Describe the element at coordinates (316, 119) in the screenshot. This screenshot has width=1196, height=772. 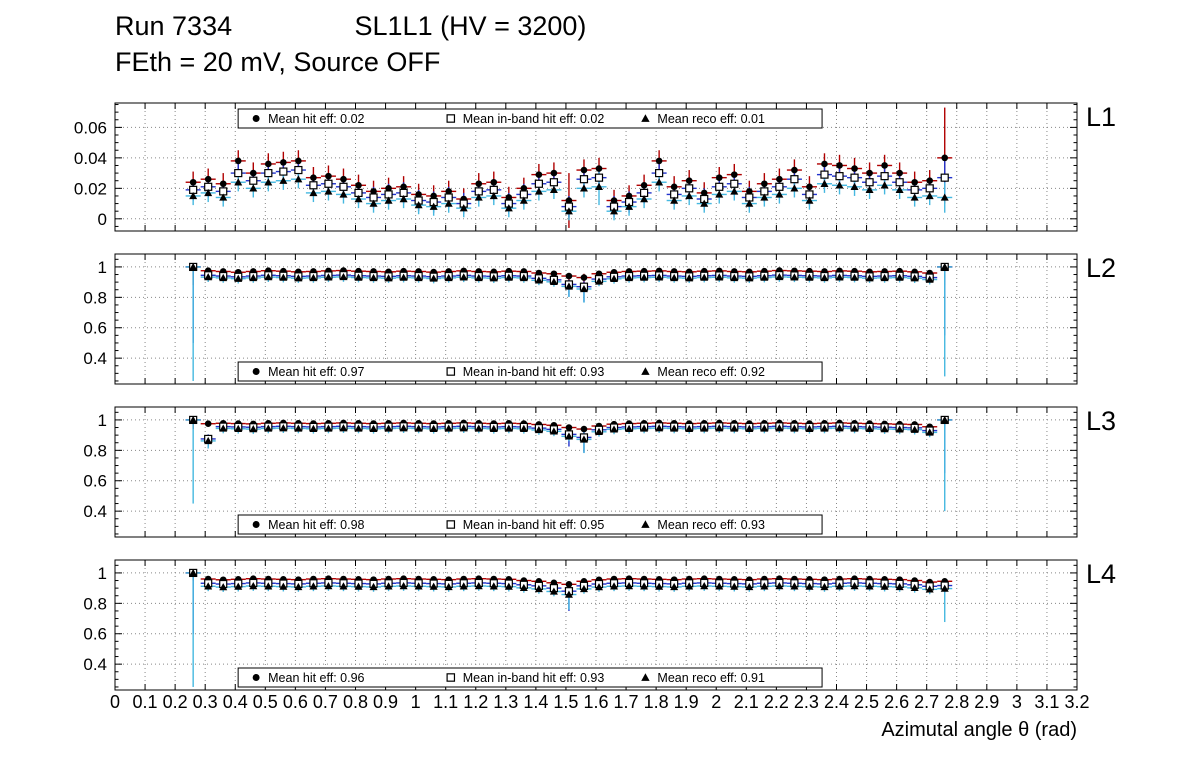
I see `svg-text: Mean hit eff: 0.02` at that location.